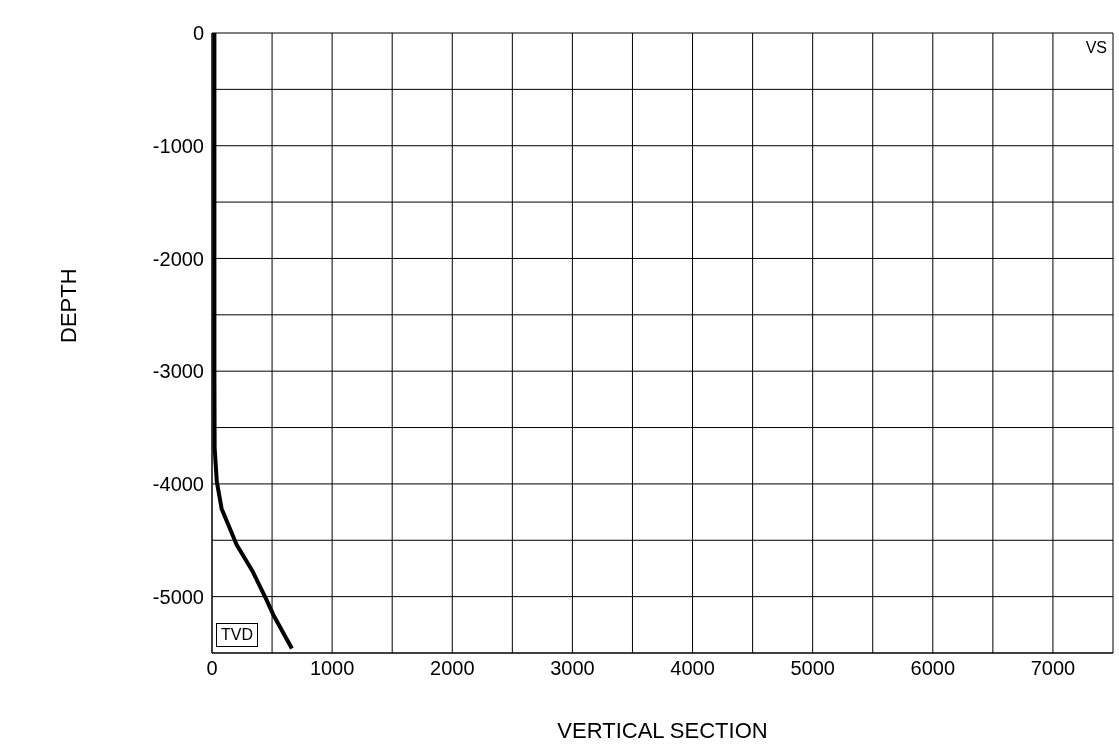 The image size is (1119, 756). What do you see at coordinates (812, 668) in the screenshot?
I see `x-tick-label: 5000` at bounding box center [812, 668].